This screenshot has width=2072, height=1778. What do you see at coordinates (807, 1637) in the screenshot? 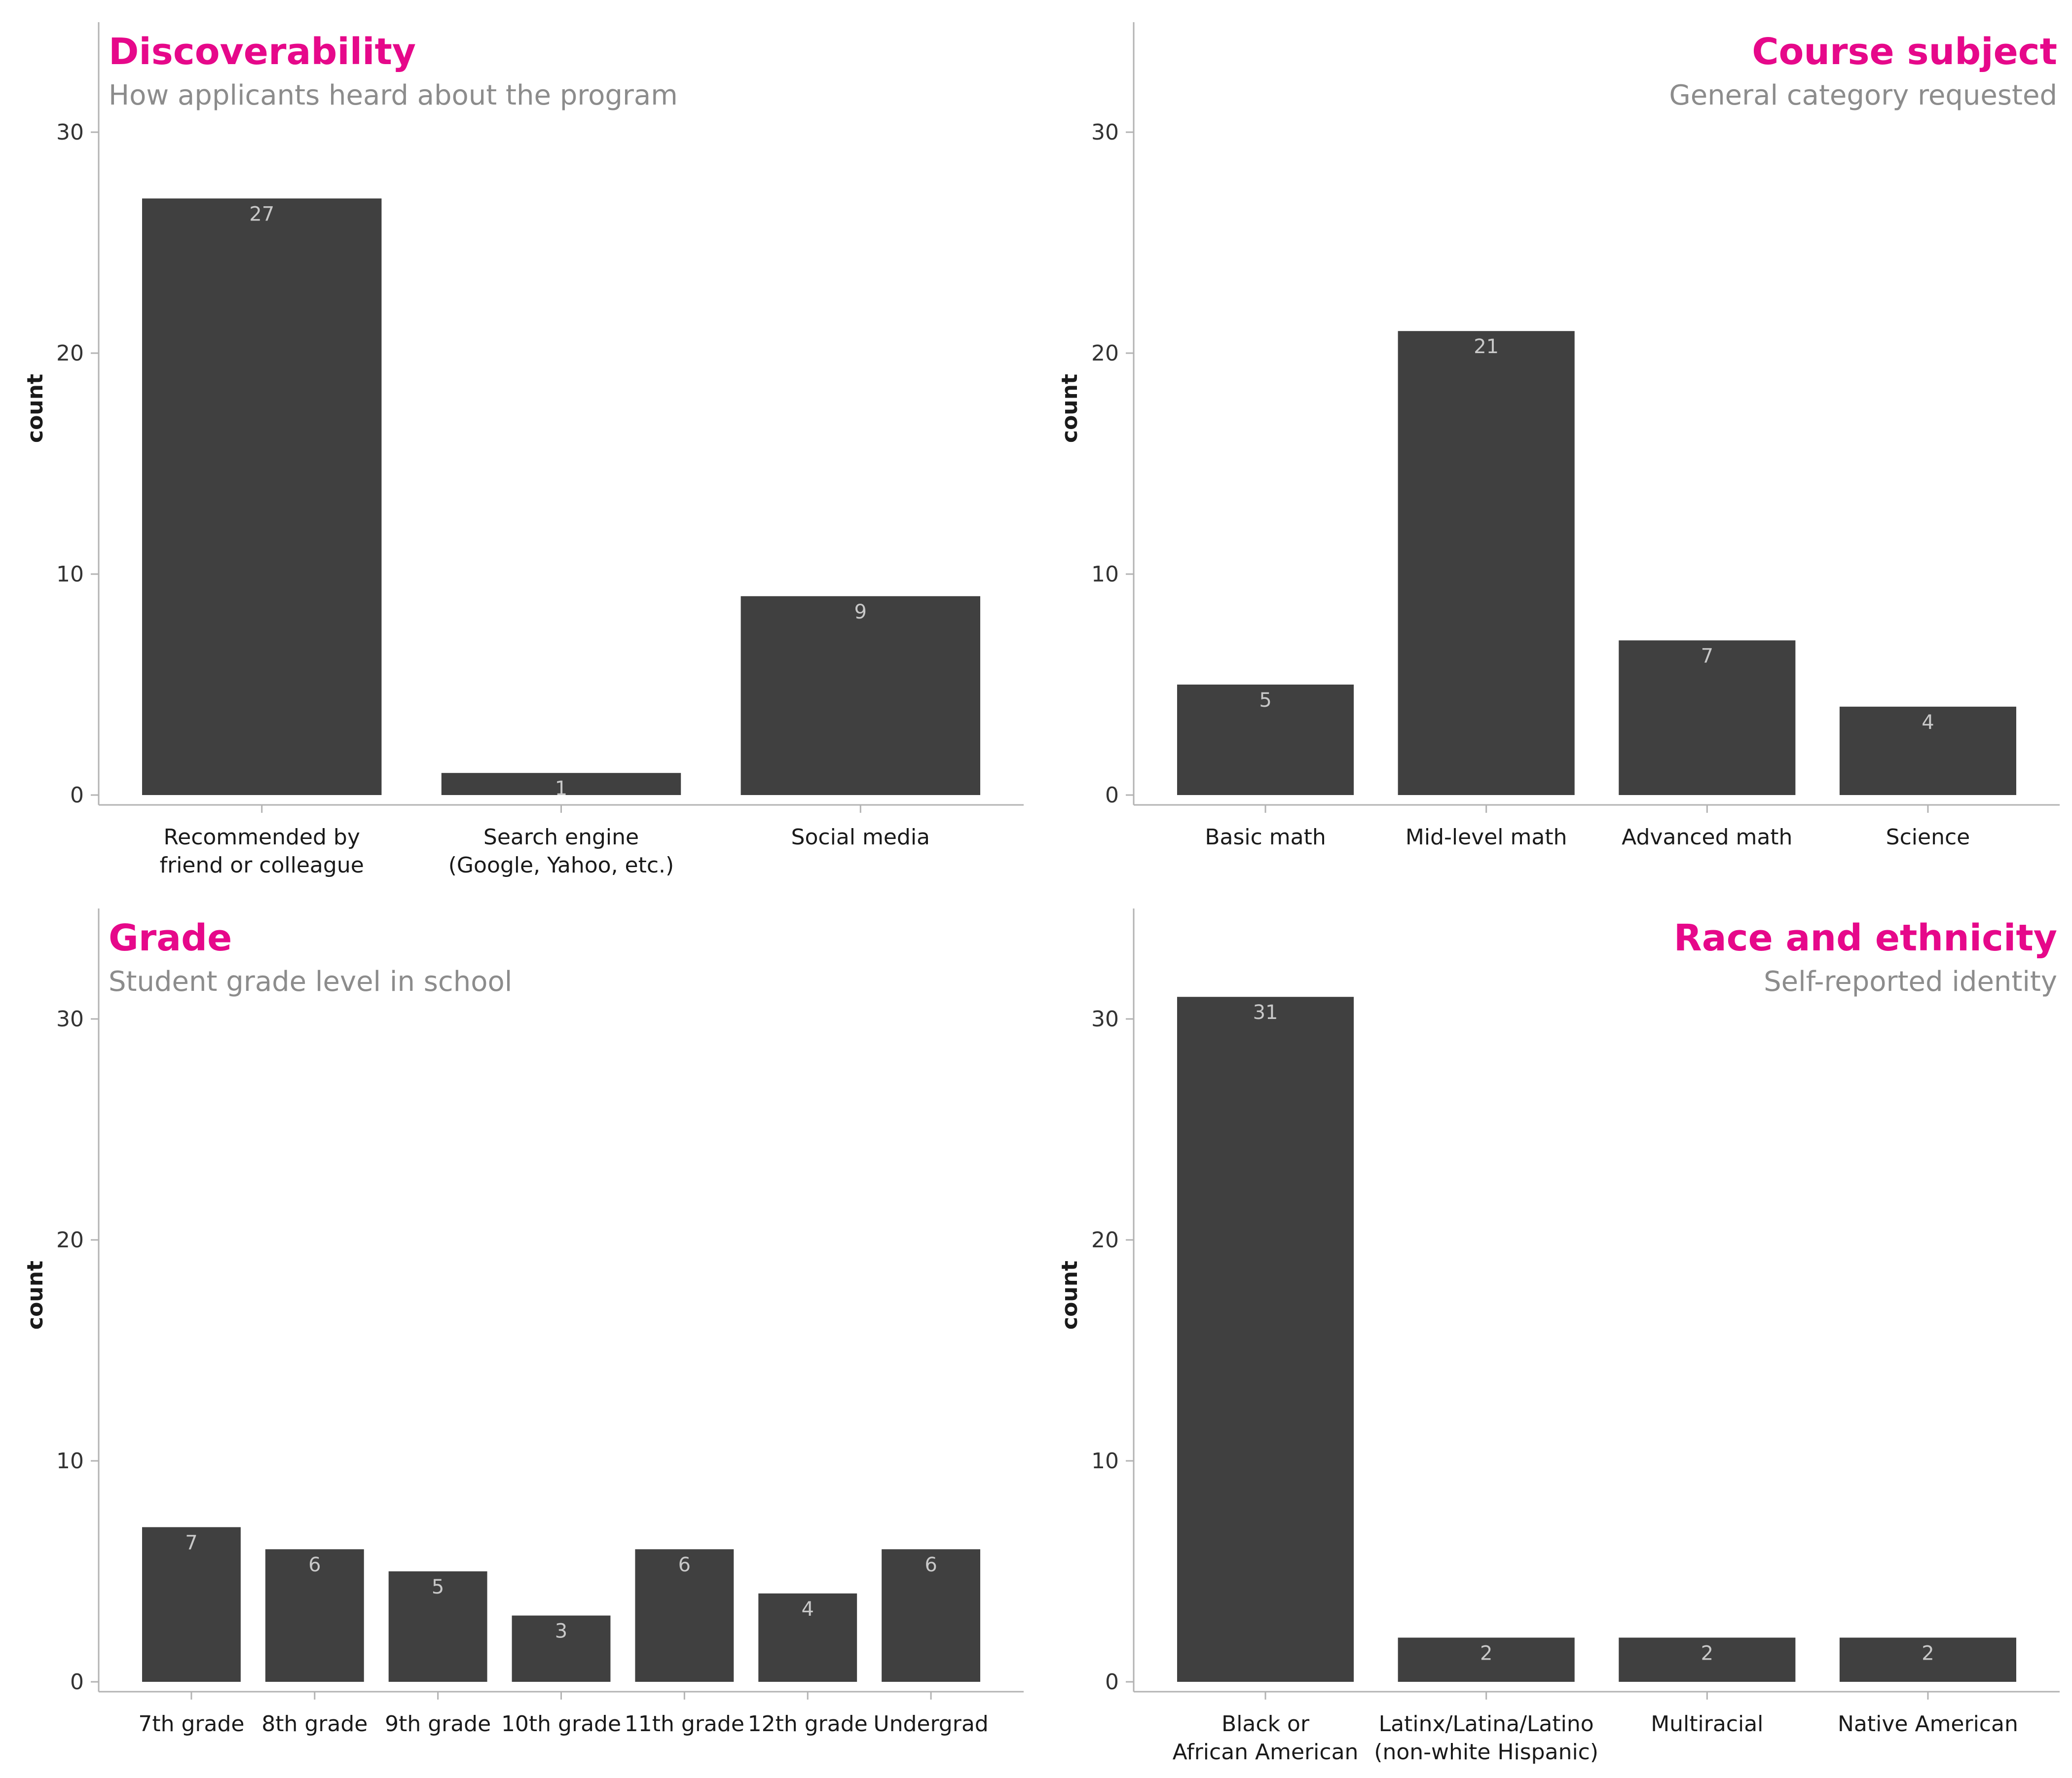
I see `bar-12th-grade` at bounding box center [807, 1637].